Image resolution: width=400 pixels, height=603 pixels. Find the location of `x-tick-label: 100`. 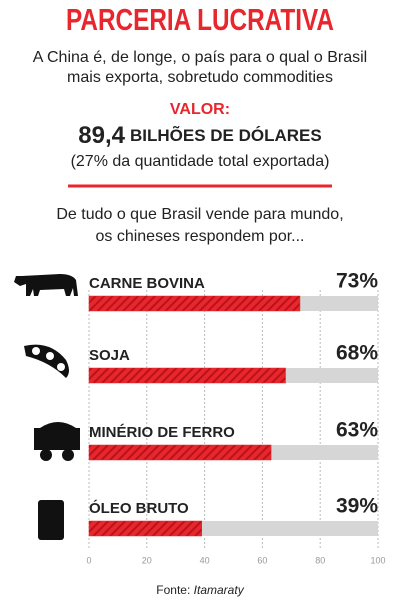

x-tick-label: 100 is located at coordinates (377, 560).